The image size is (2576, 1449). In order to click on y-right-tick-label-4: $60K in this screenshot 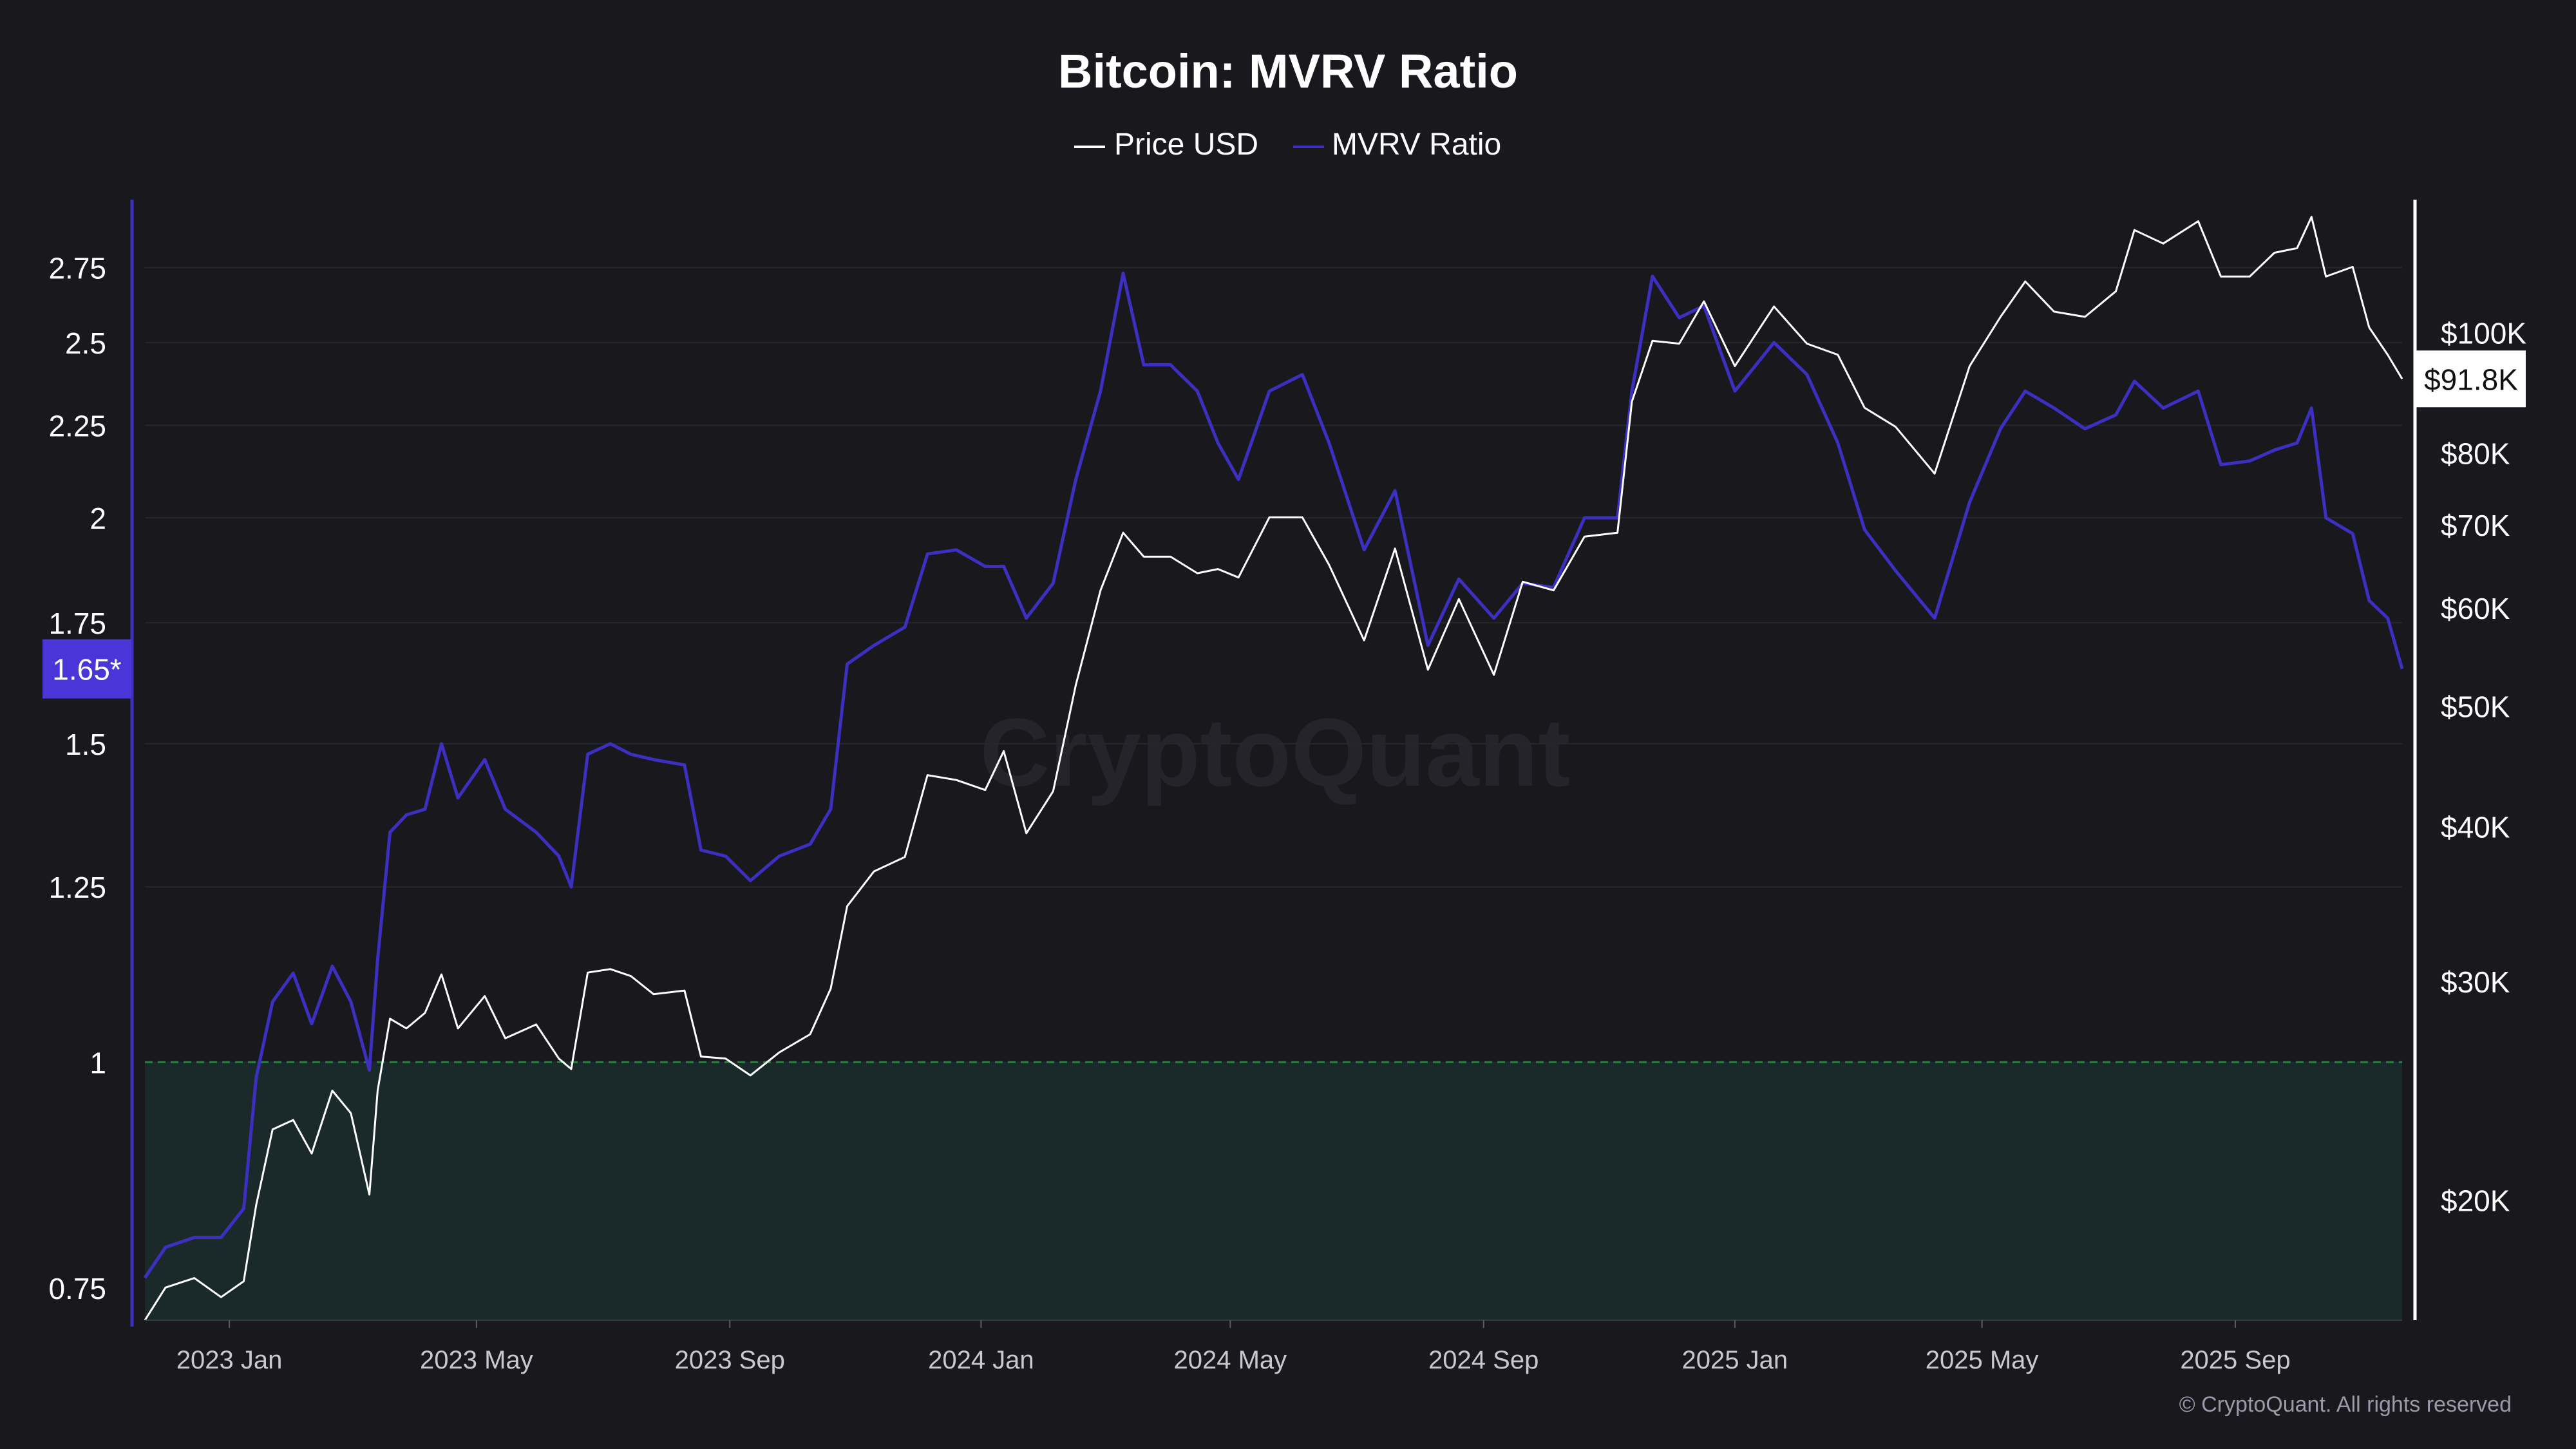, I will do `click(2475, 608)`.